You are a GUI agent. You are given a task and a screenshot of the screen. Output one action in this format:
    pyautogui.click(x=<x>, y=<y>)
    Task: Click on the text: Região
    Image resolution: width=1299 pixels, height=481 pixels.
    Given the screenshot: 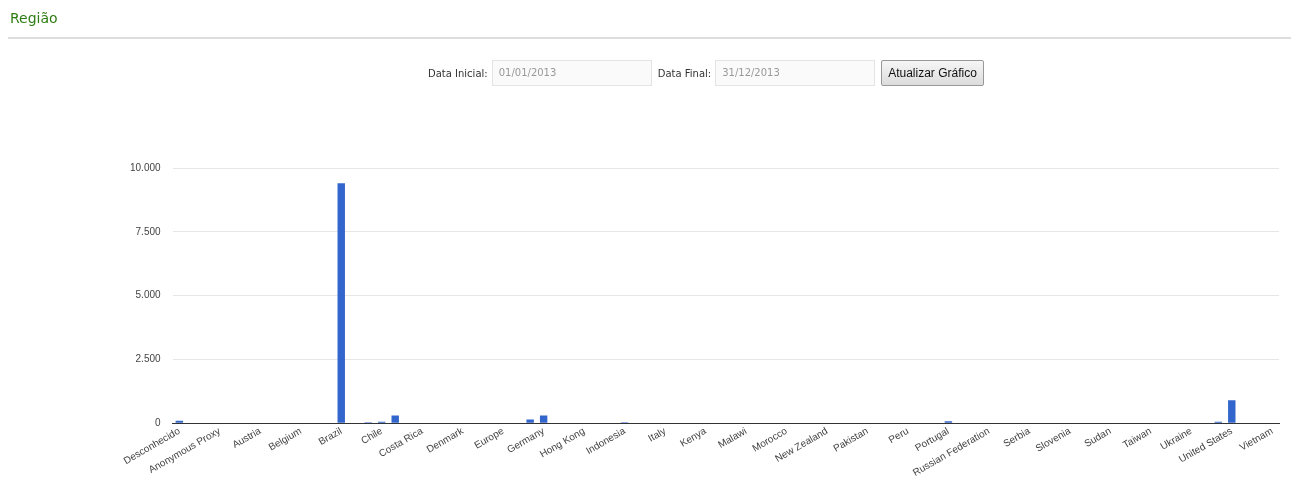 What is the action you would take?
    pyautogui.click(x=34, y=18)
    